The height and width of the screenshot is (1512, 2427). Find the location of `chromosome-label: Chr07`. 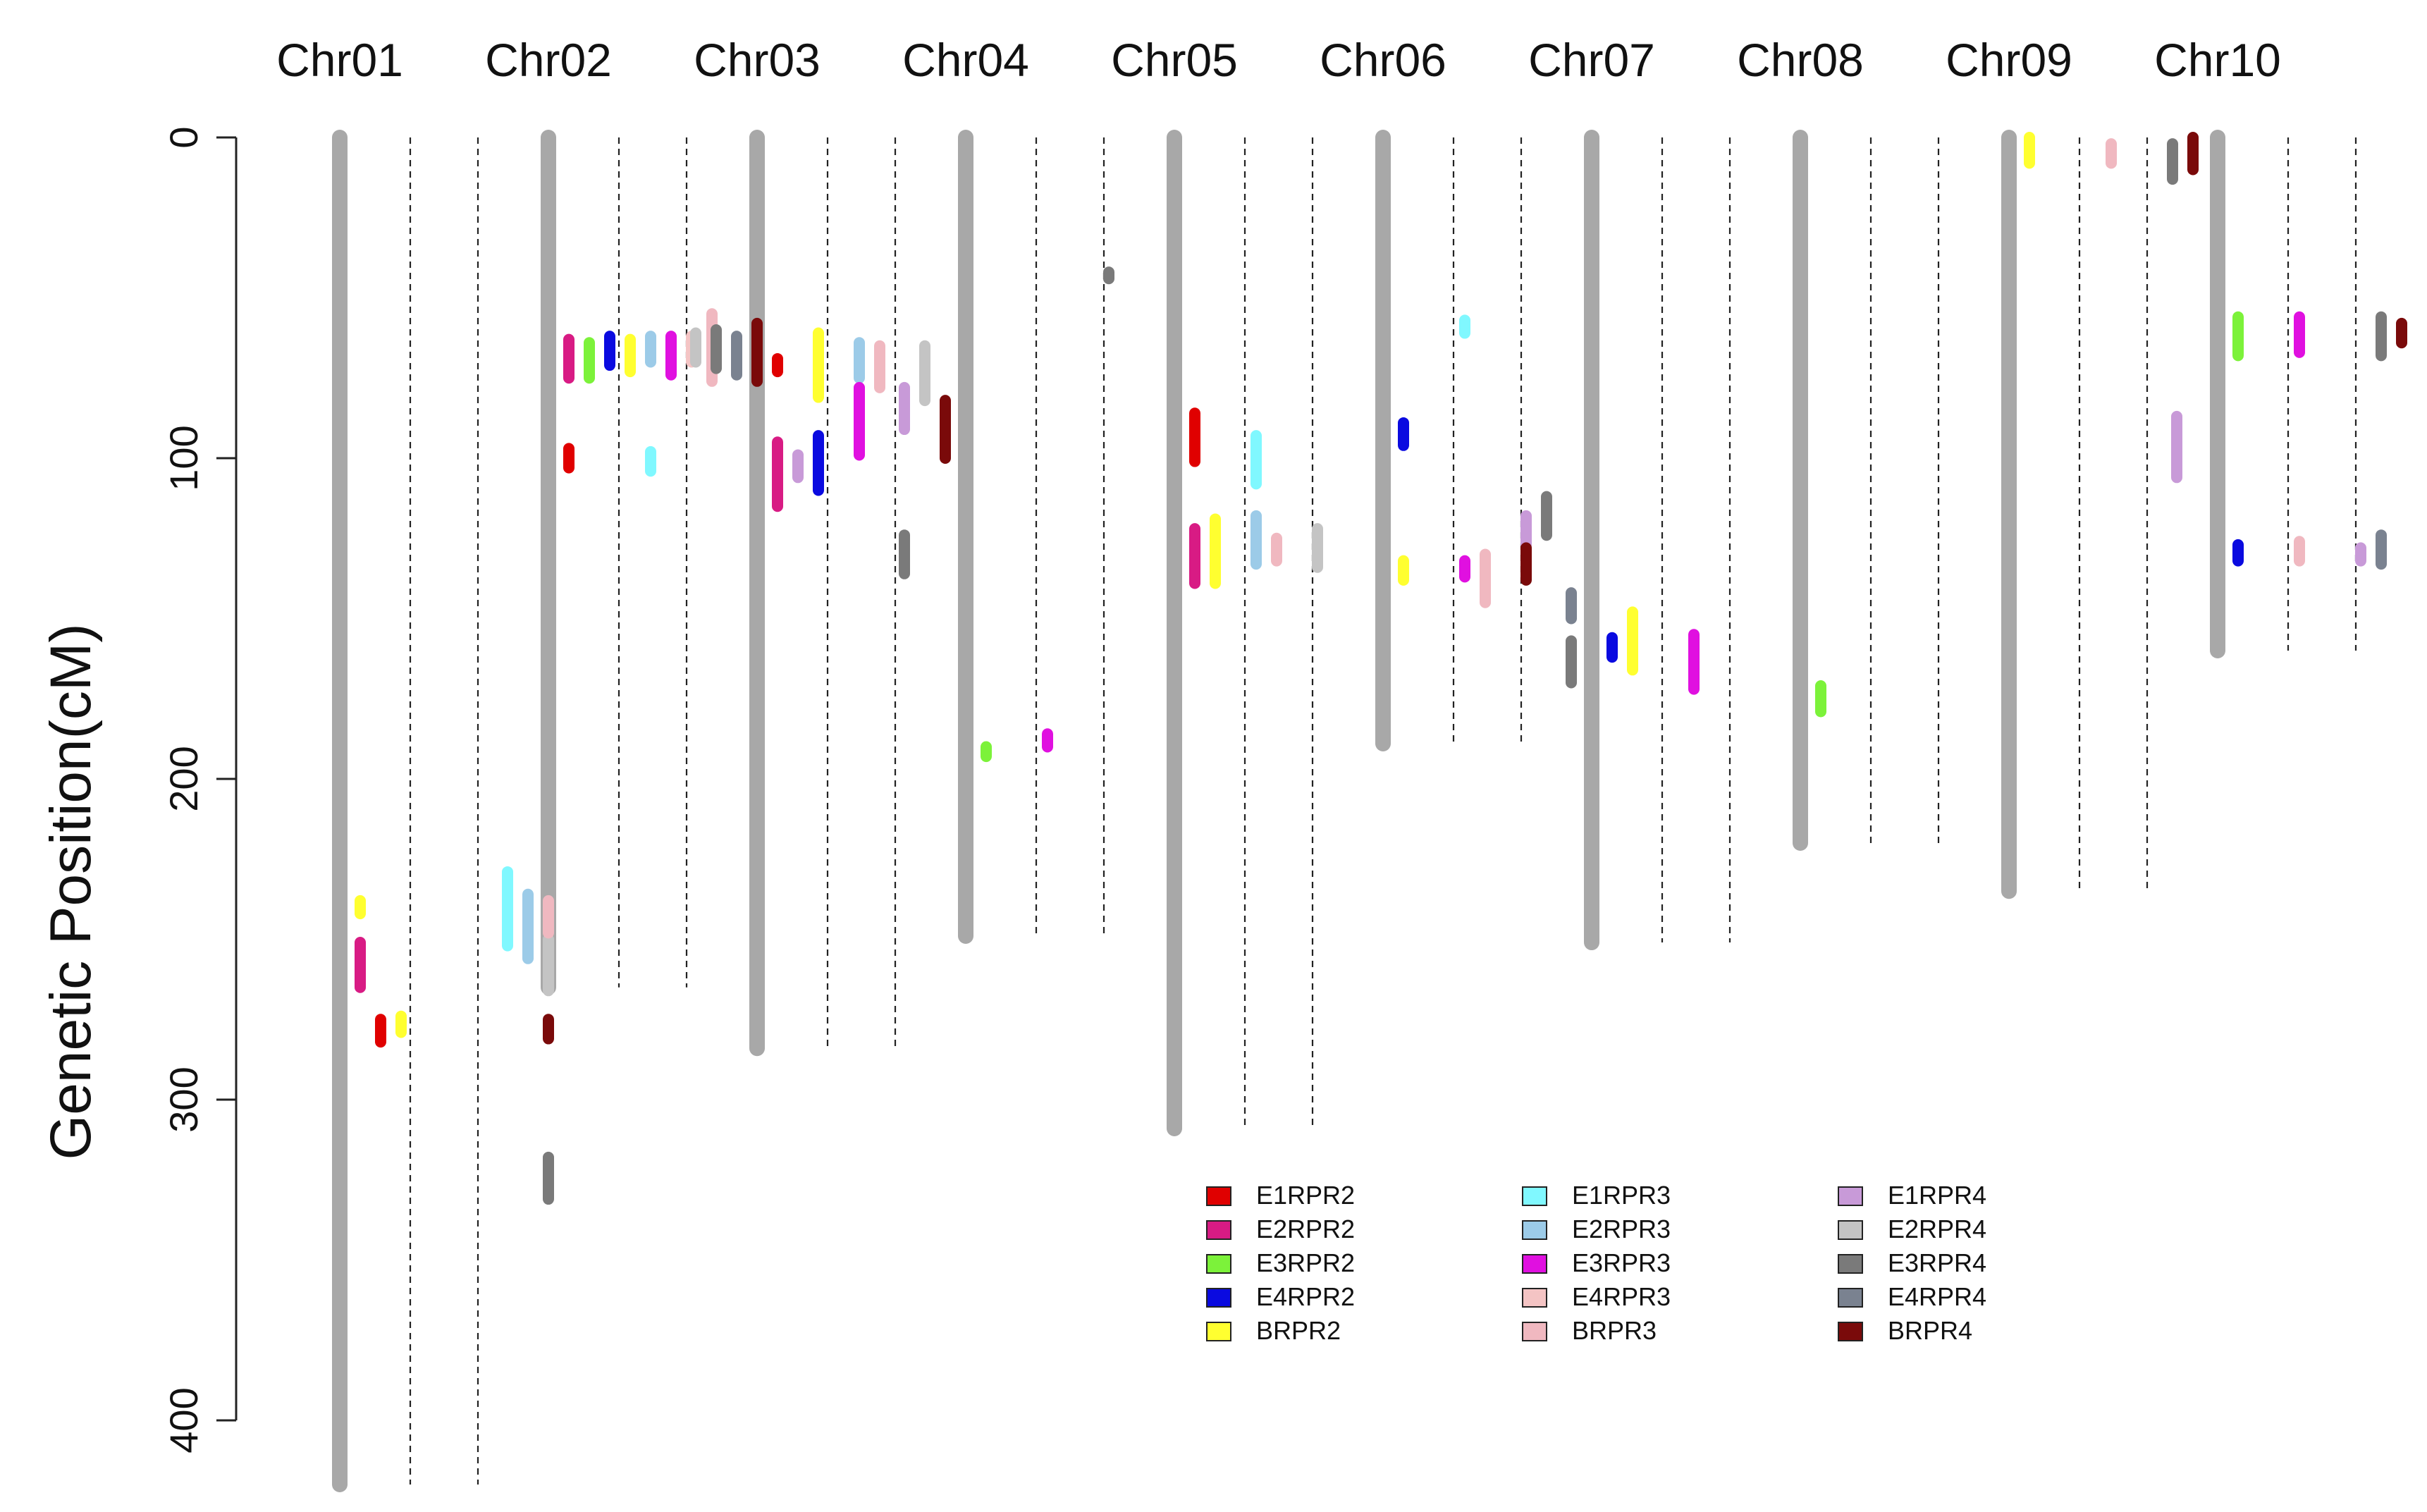

chromosome-label: Chr07 is located at coordinates (1591, 60).